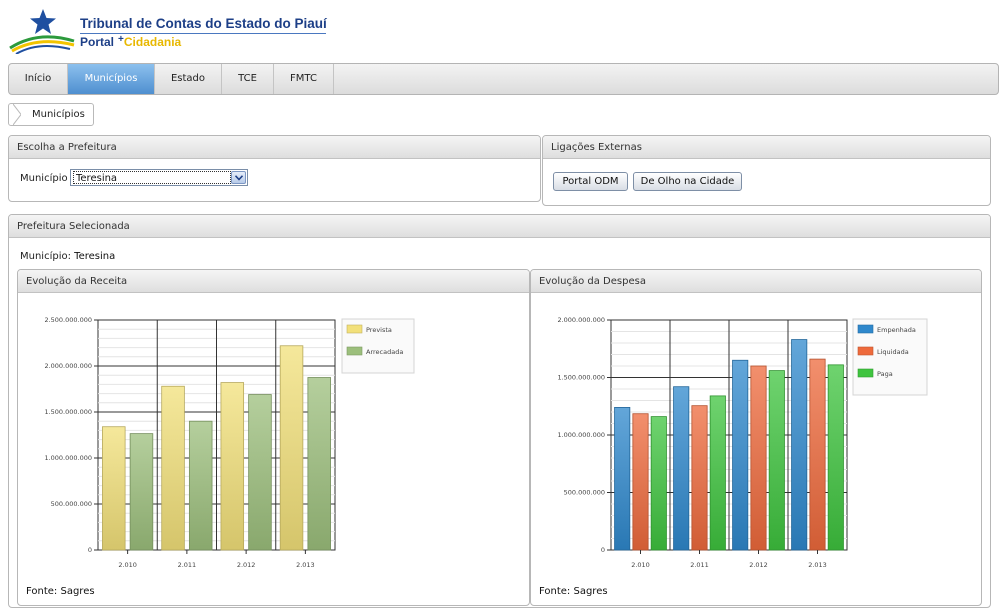 Image resolution: width=1003 pixels, height=610 pixels. Describe the element at coordinates (717, 473) in the screenshot. I see `bar-paga-2.011` at that location.